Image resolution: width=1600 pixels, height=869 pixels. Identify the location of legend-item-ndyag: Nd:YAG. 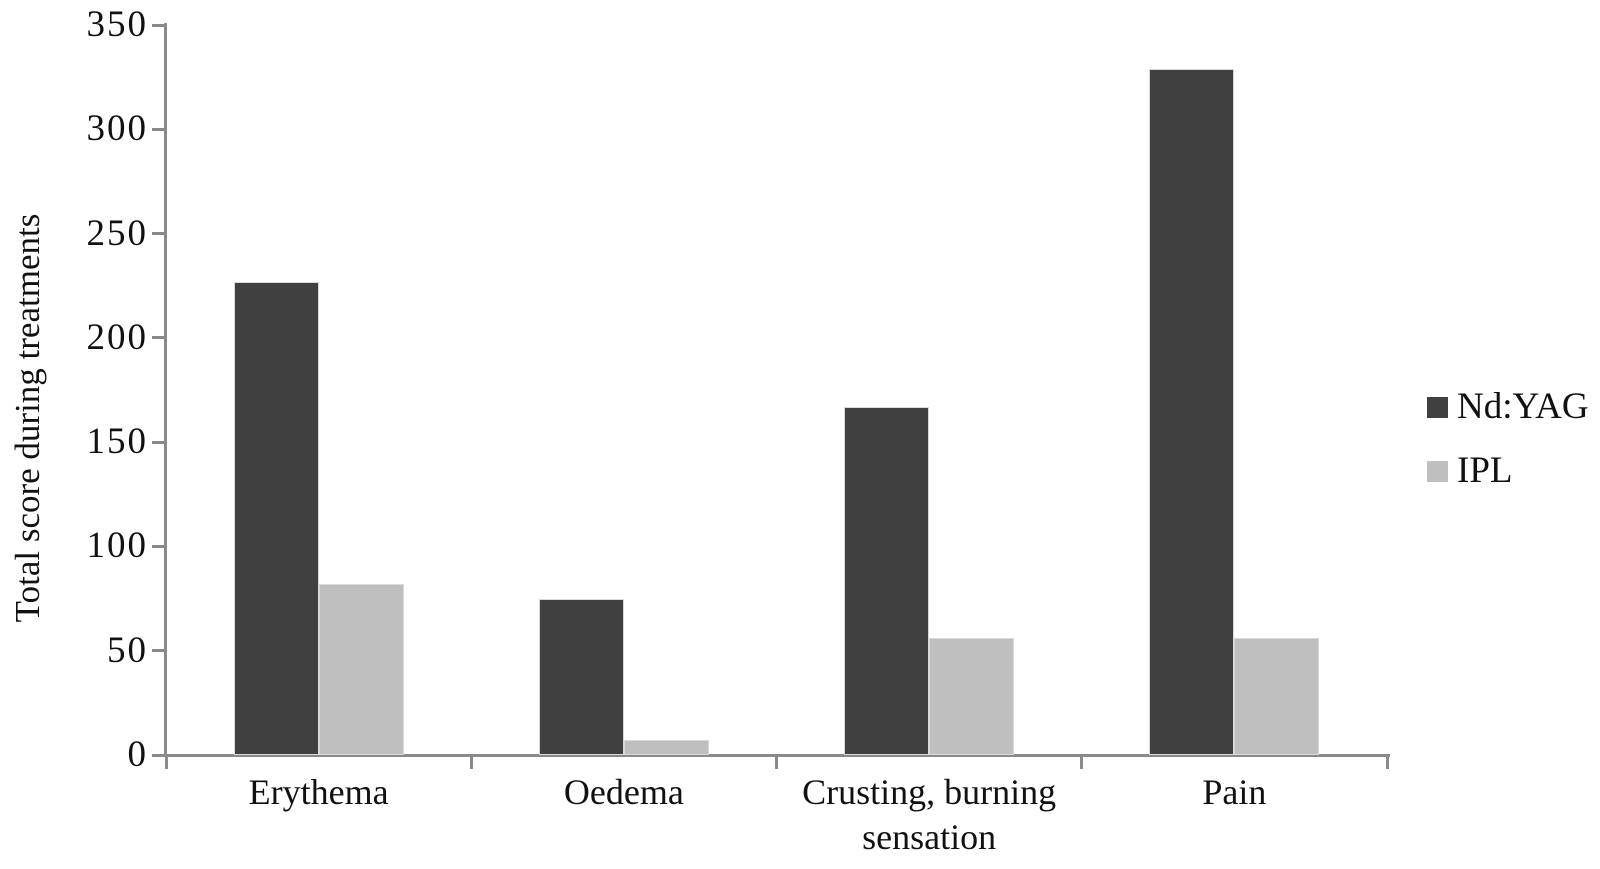
(1508, 407).